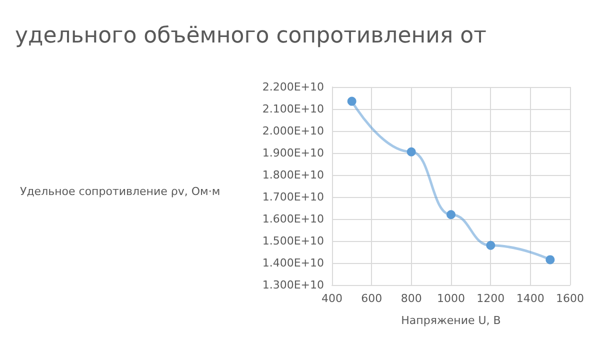  Describe the element at coordinates (451, 298) in the screenshot. I see `x-tick-label: 1000` at that location.